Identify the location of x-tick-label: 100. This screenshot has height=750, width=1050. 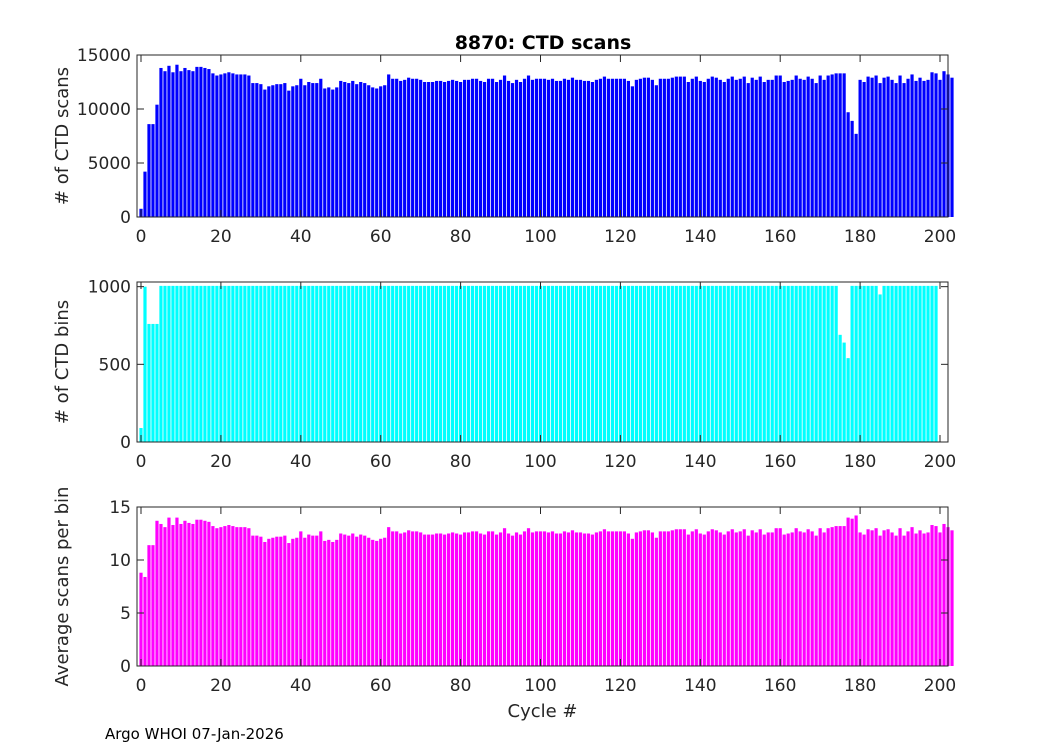
(540, 686).